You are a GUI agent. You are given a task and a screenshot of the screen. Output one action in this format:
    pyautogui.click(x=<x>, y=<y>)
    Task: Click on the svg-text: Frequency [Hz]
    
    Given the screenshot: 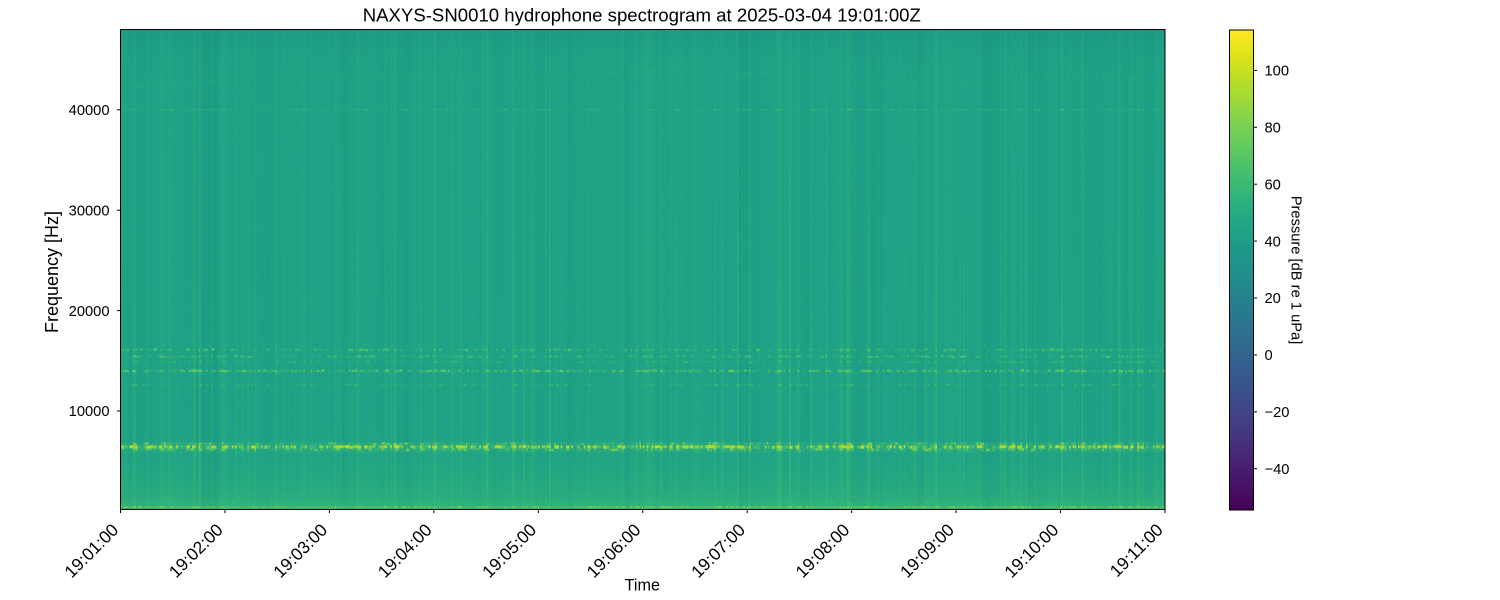 What is the action you would take?
    pyautogui.click(x=52, y=272)
    